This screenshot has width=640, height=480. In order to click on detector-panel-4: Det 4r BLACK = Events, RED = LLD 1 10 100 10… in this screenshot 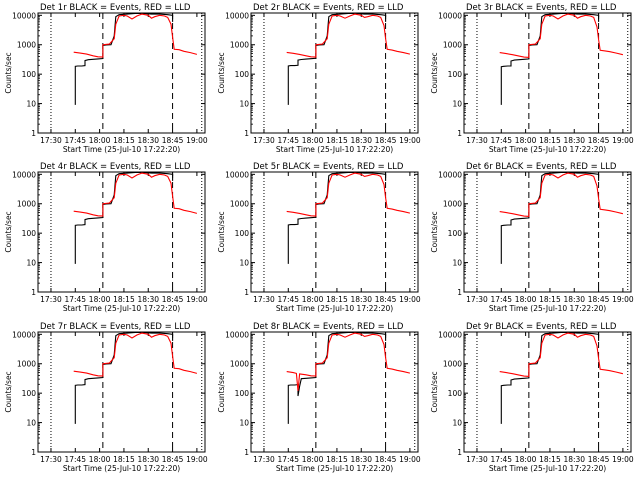, I will do `click(106, 237)`.